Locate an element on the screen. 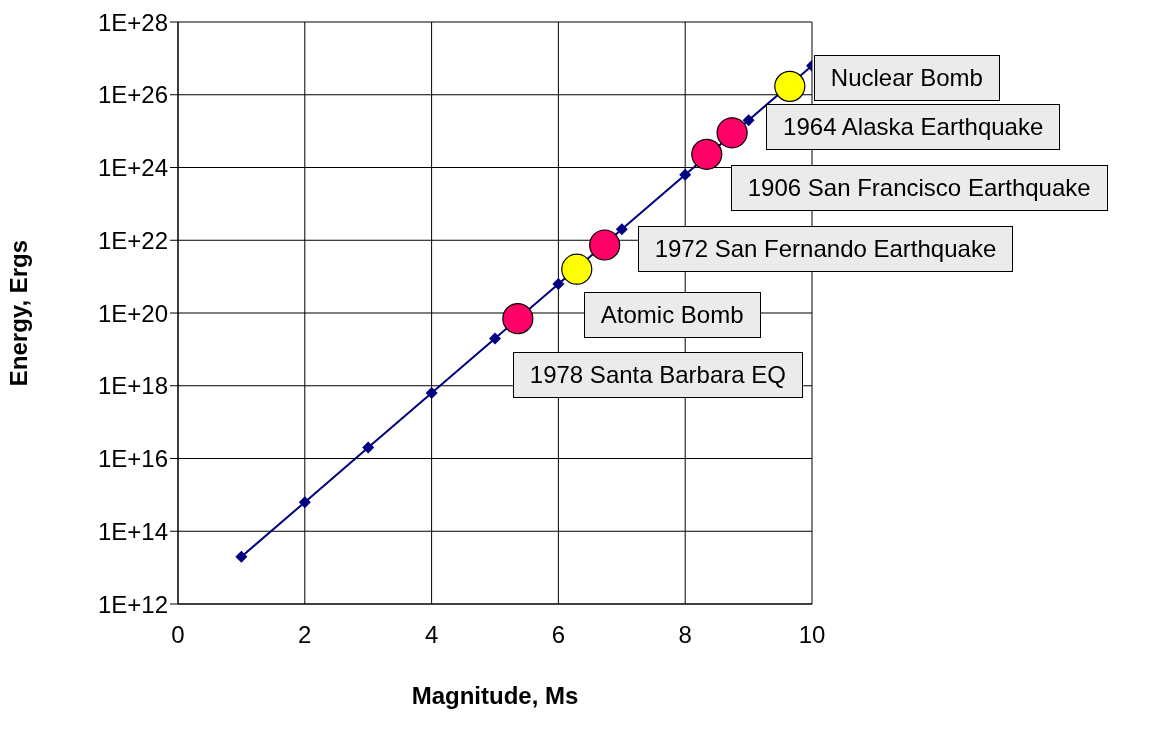 This screenshot has height=732, width=1174. x-tick-label: 2 is located at coordinates (305, 635).